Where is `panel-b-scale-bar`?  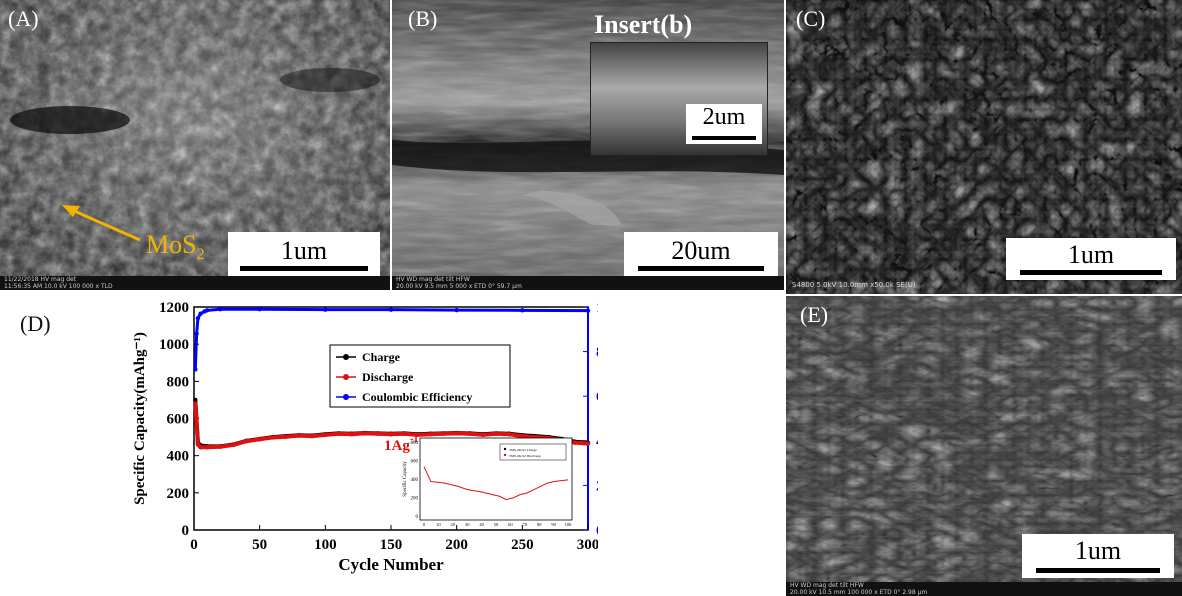 panel-b-scale-bar is located at coordinates (701, 268).